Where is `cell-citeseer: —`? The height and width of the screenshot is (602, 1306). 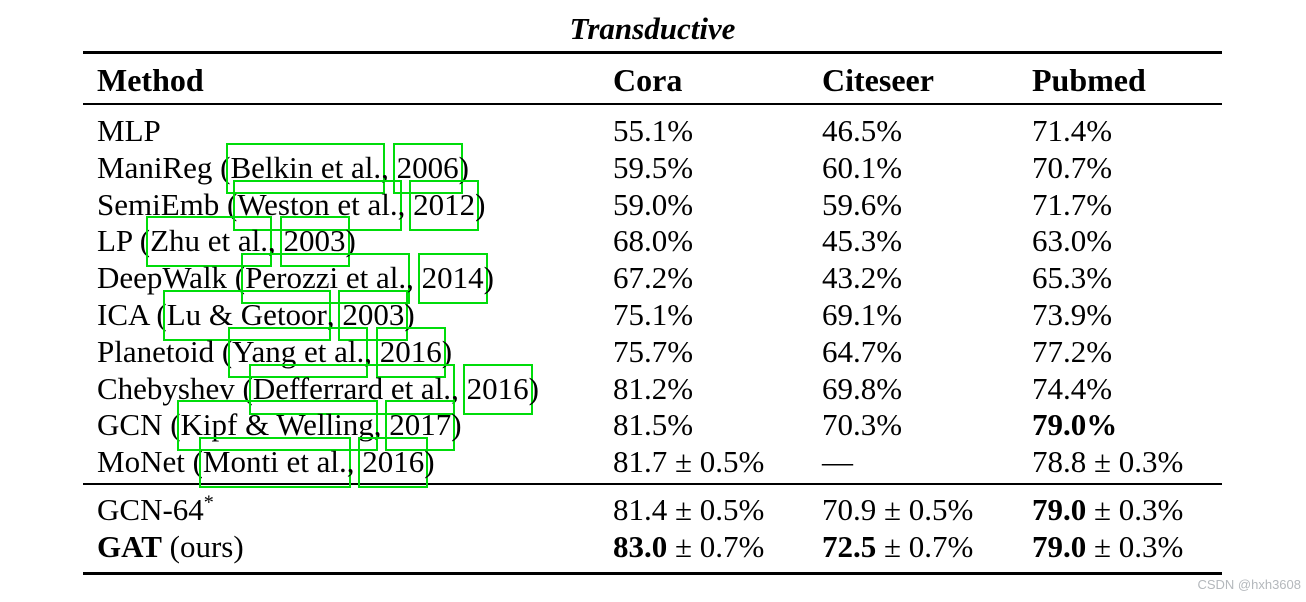 cell-citeseer: — is located at coordinates (927, 462).